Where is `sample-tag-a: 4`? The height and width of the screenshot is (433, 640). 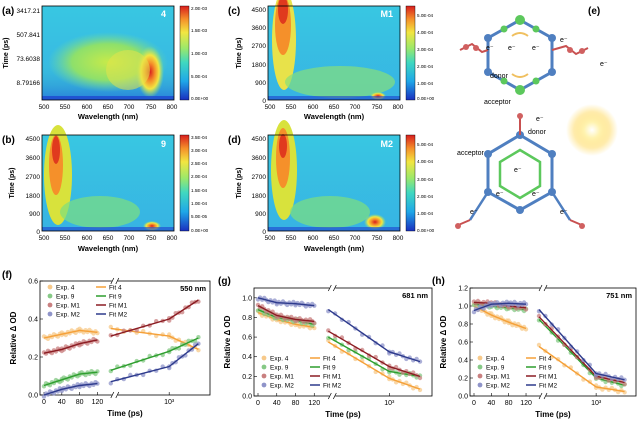
sample-tag-a: 4 is located at coordinates (163, 14).